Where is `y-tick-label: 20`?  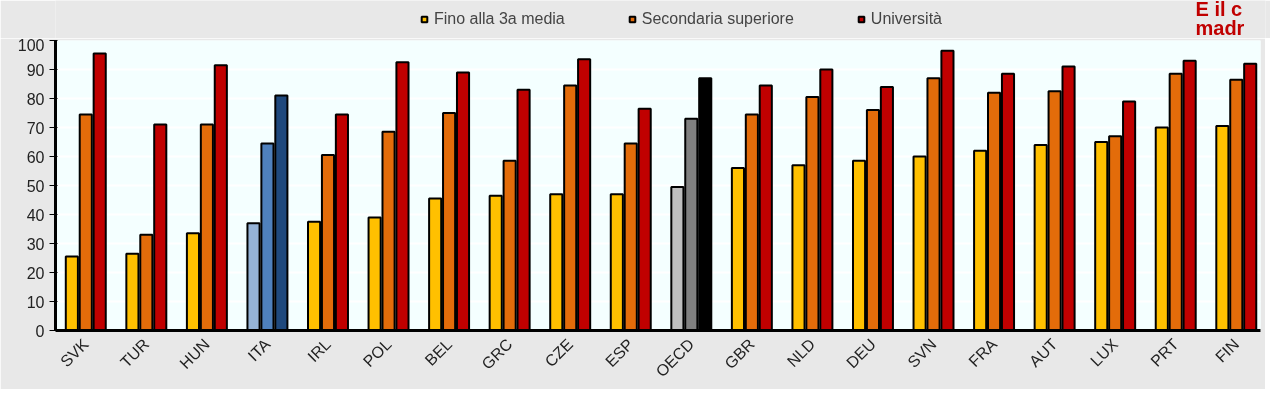 y-tick-label: 20 is located at coordinates (35, 273).